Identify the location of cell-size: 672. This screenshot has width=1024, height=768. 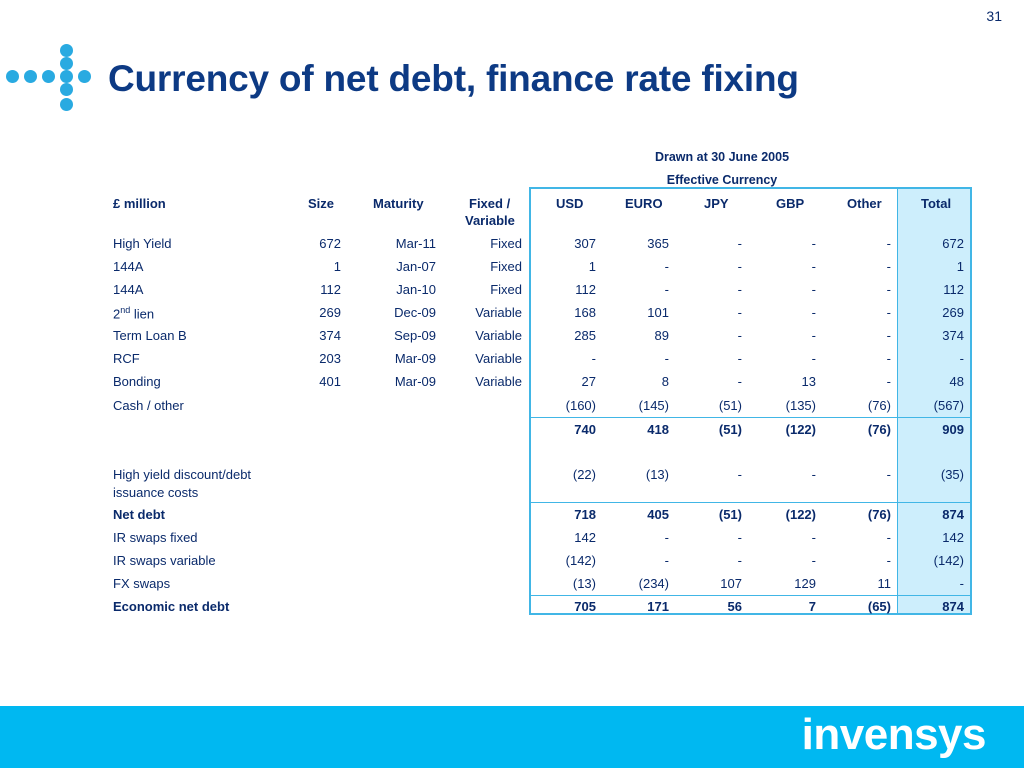
(330, 243).